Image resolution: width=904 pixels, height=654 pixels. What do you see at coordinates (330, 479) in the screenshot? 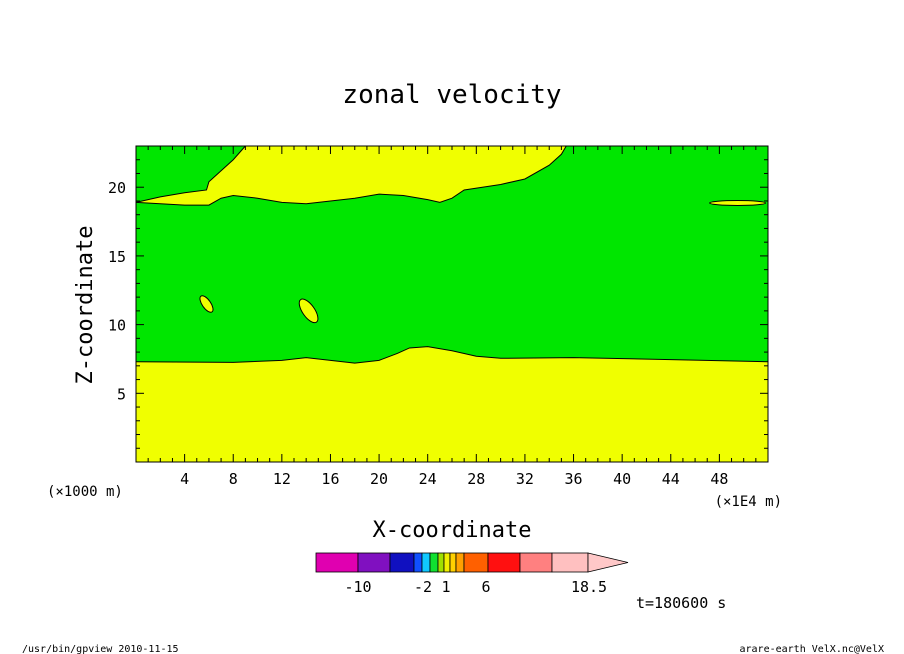
I see `x-tick-label: 16` at bounding box center [330, 479].